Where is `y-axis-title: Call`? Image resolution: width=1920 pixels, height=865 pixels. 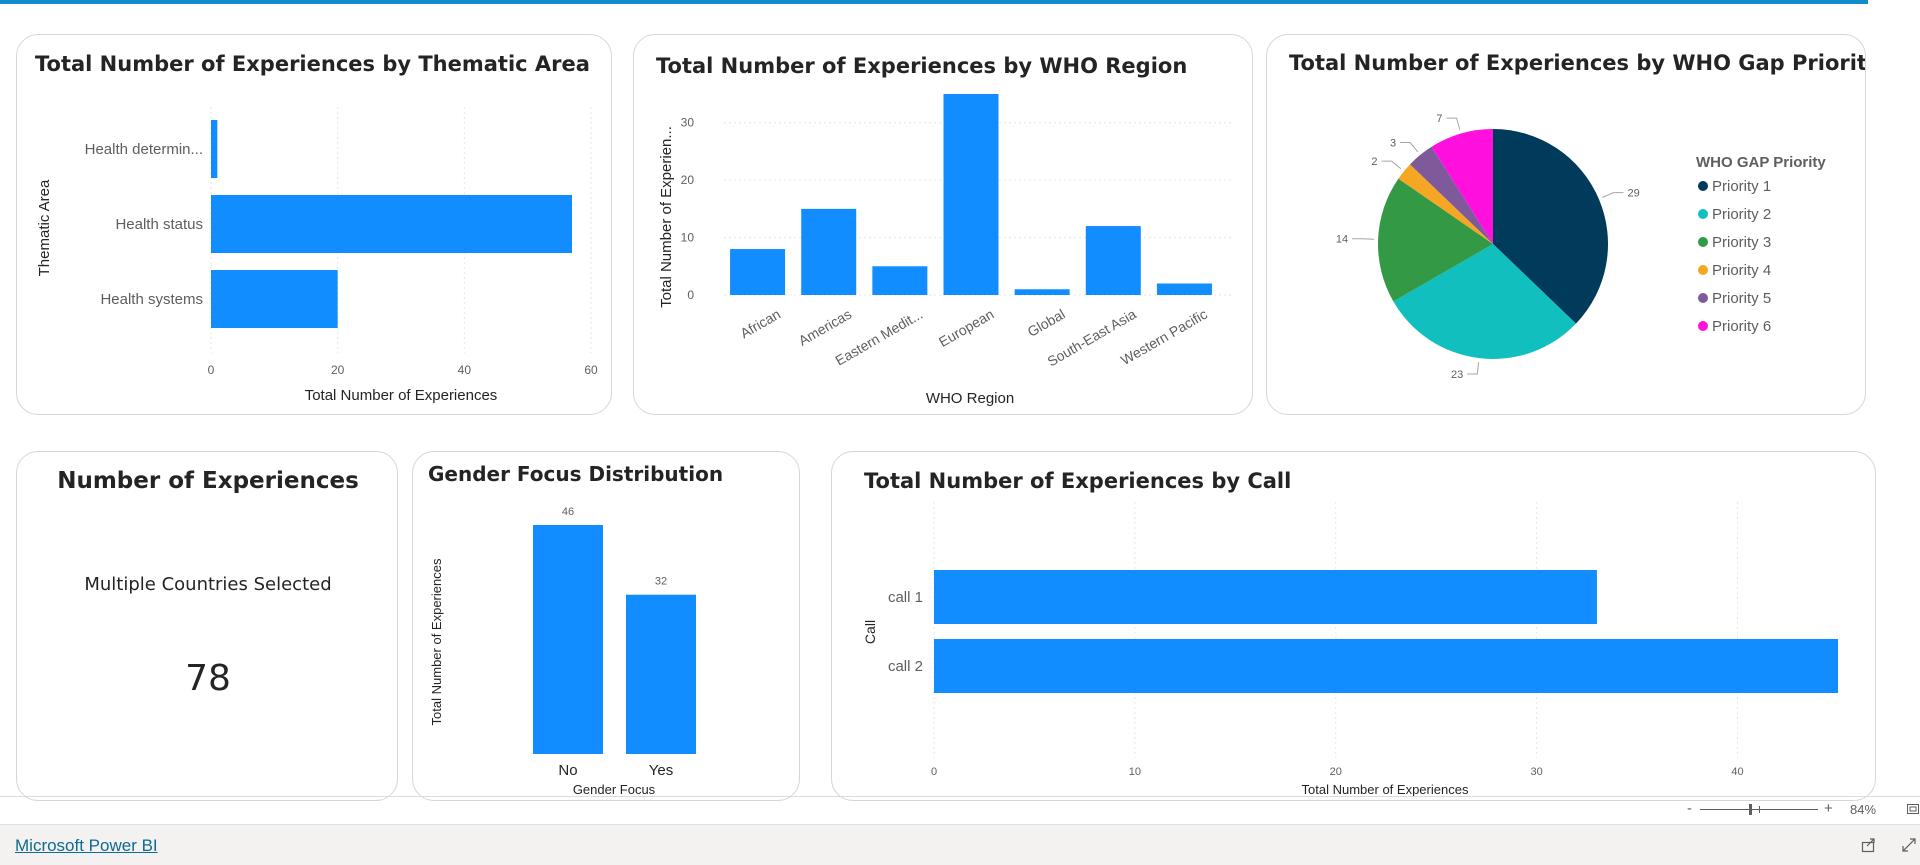 y-axis-title: Call is located at coordinates (870, 632).